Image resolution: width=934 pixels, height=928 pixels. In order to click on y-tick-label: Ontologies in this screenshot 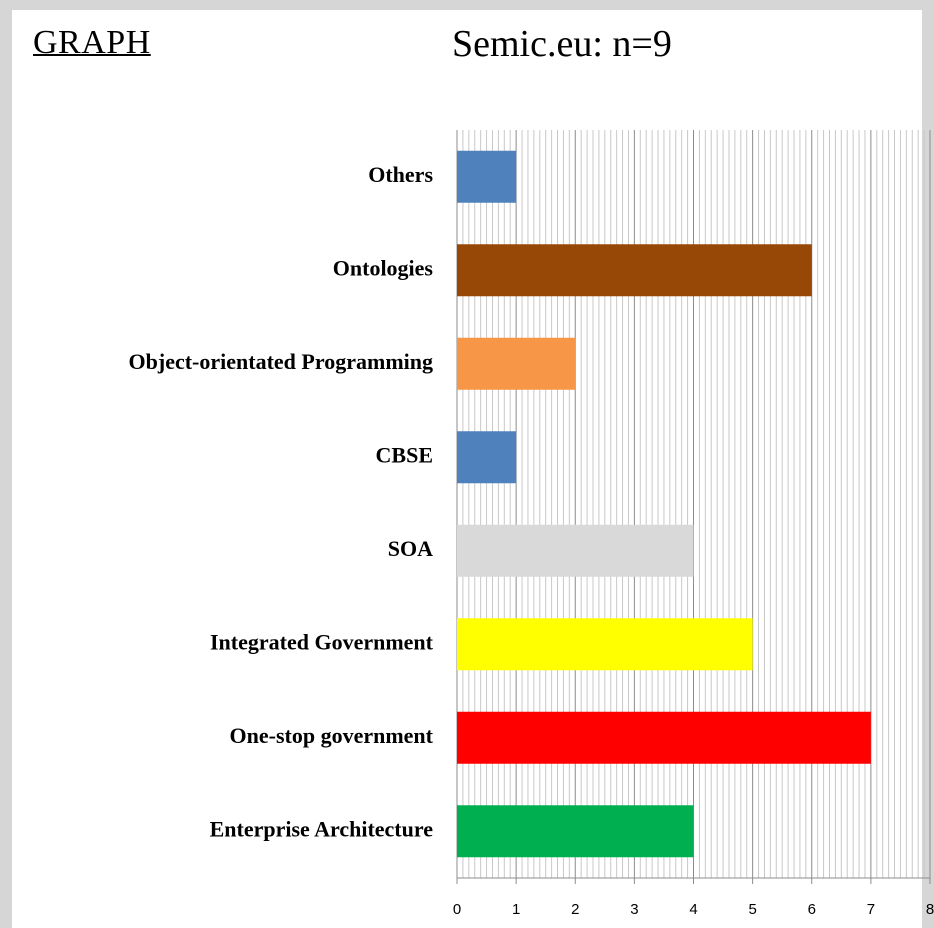, I will do `click(383, 267)`.